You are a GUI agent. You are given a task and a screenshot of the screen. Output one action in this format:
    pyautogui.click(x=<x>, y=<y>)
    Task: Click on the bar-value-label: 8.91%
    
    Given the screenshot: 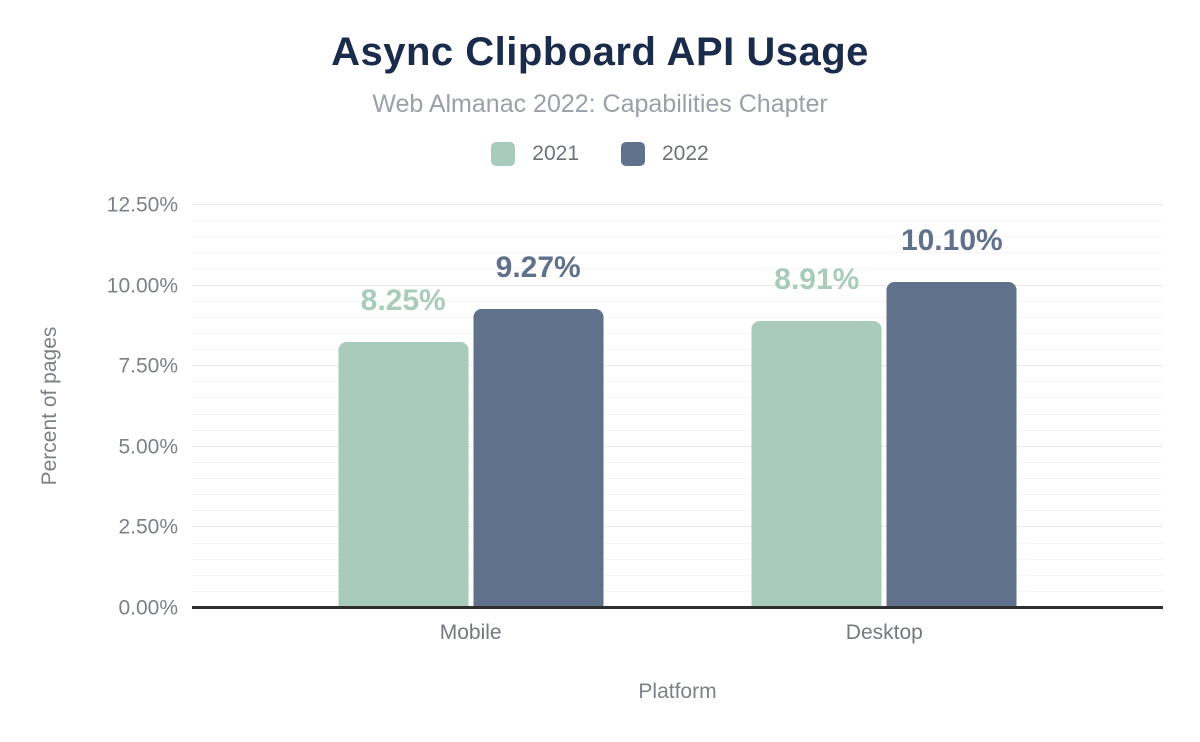 What is the action you would take?
    pyautogui.click(x=817, y=279)
    